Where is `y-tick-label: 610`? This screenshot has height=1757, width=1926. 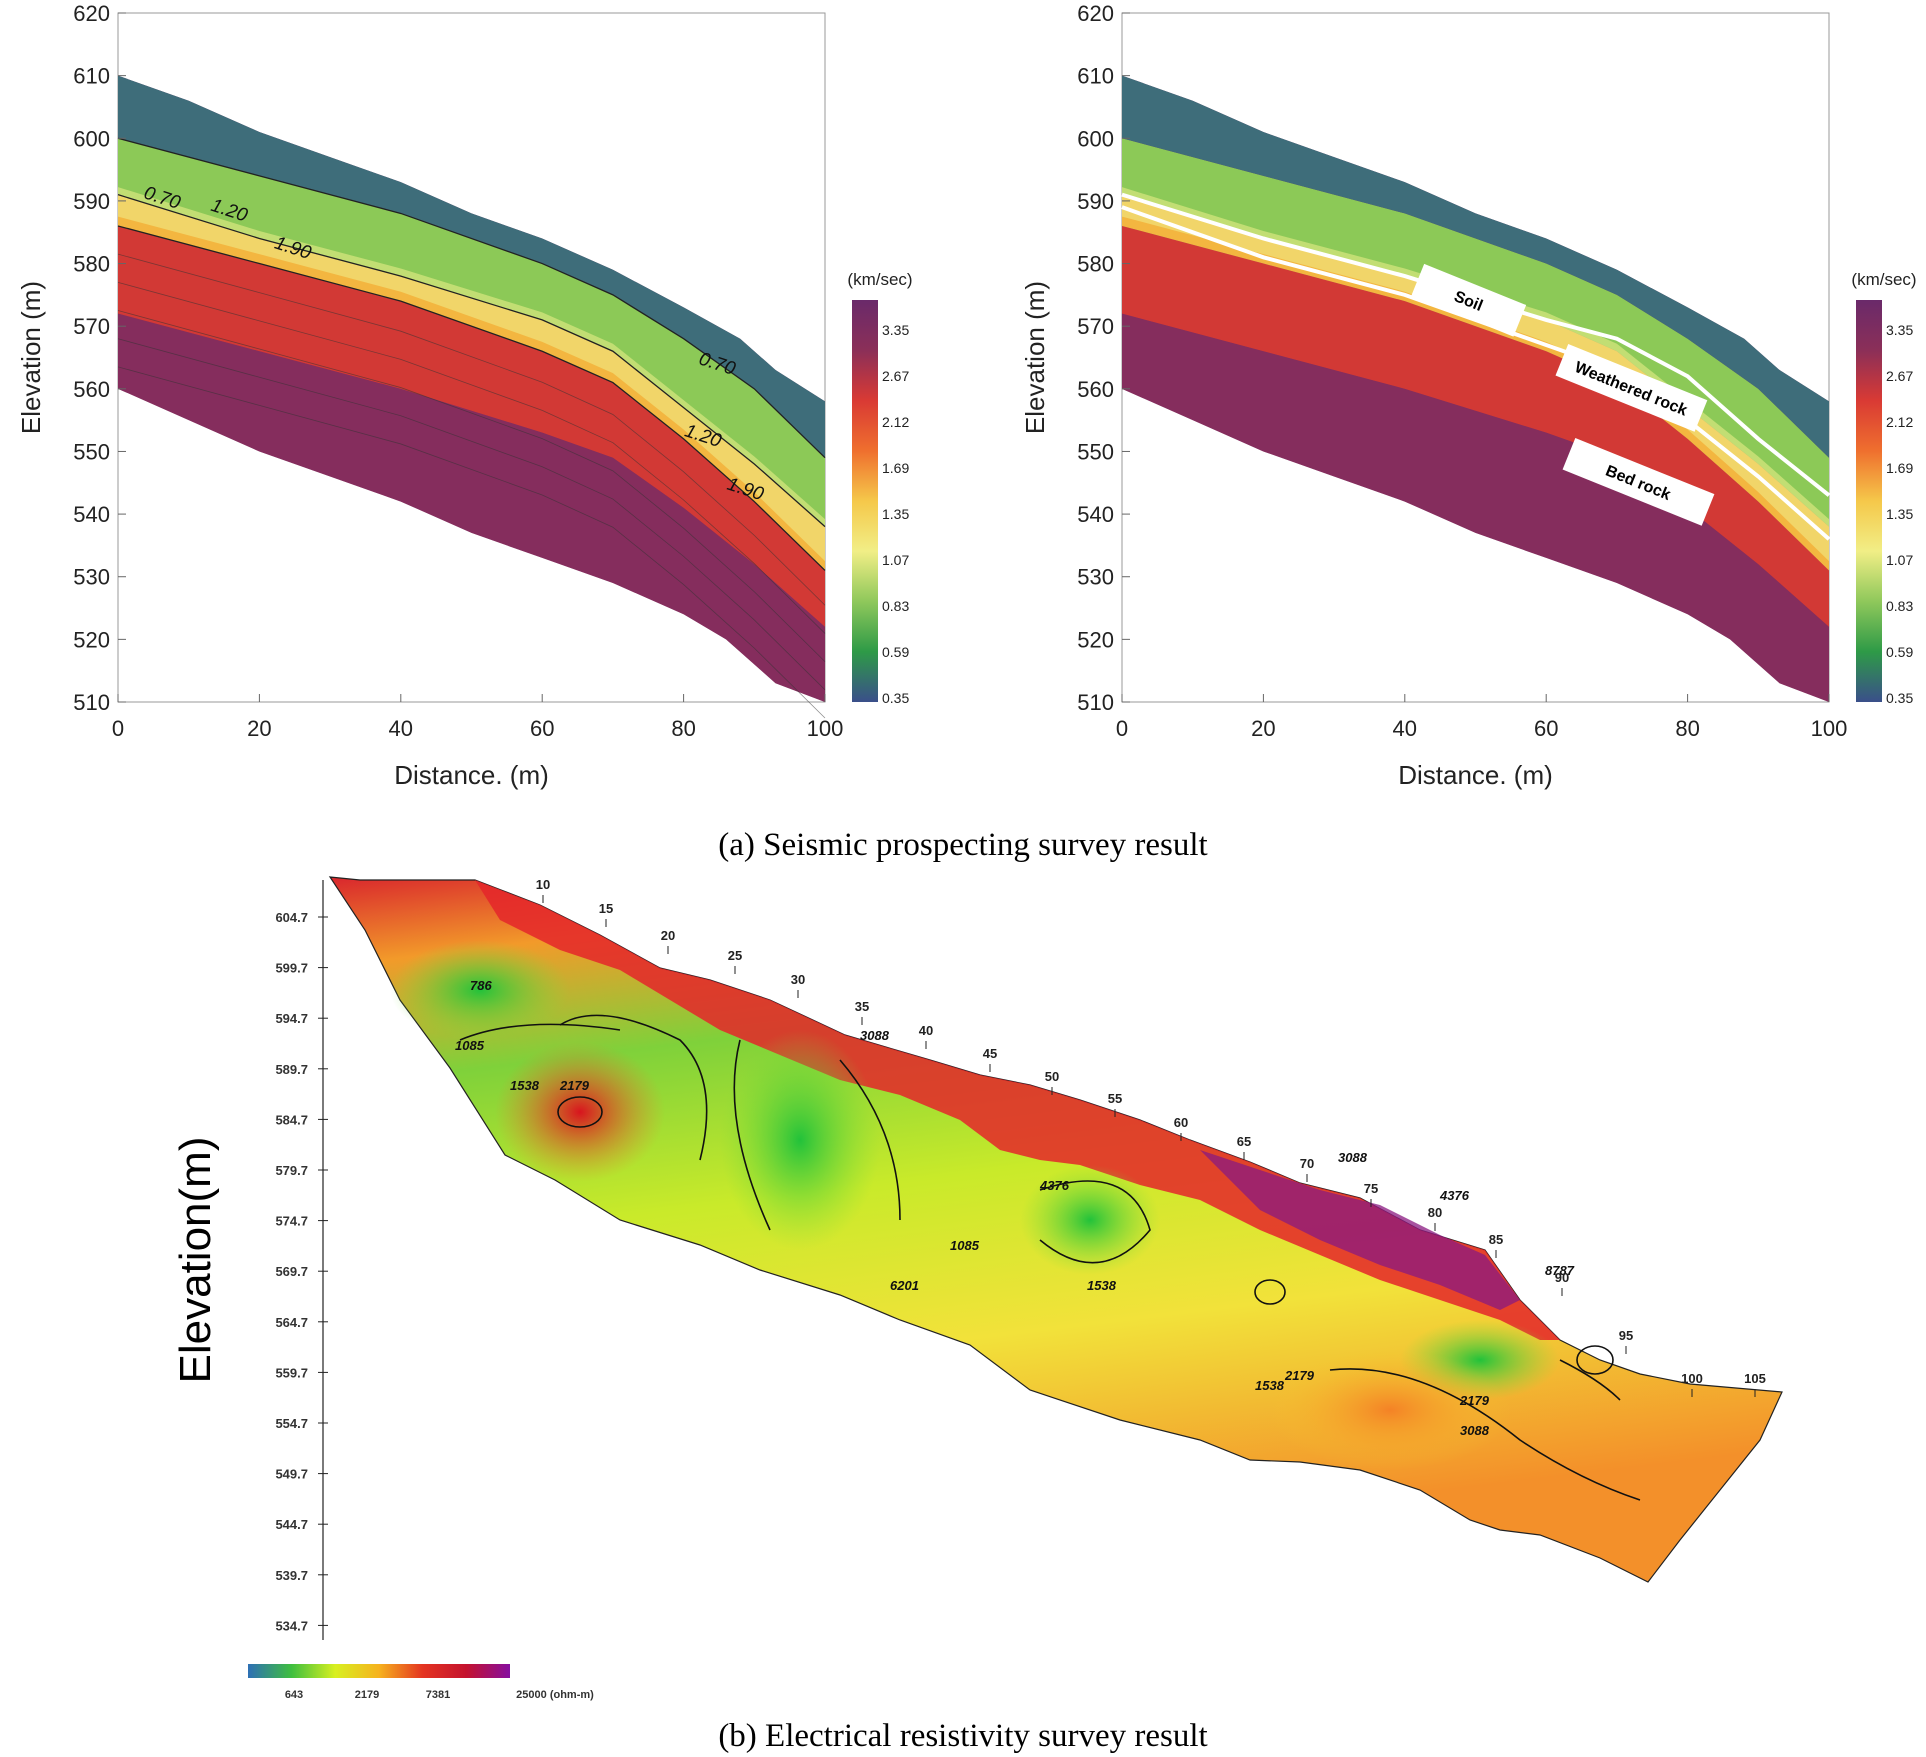 y-tick-label: 610 is located at coordinates (91, 76).